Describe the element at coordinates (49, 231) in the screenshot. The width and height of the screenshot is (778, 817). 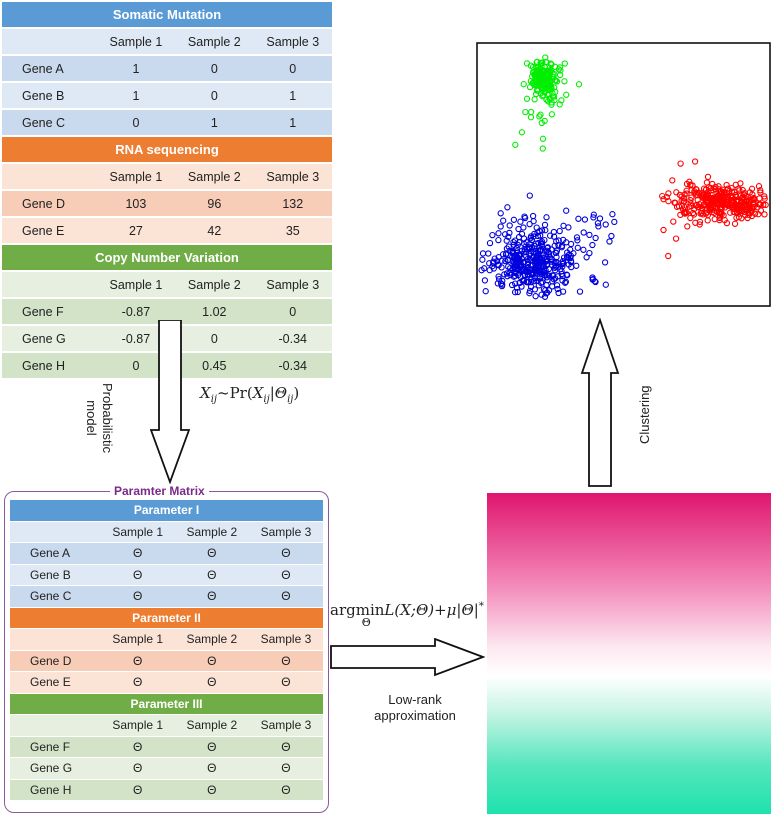
I see `gene-label: Gene E` at that location.